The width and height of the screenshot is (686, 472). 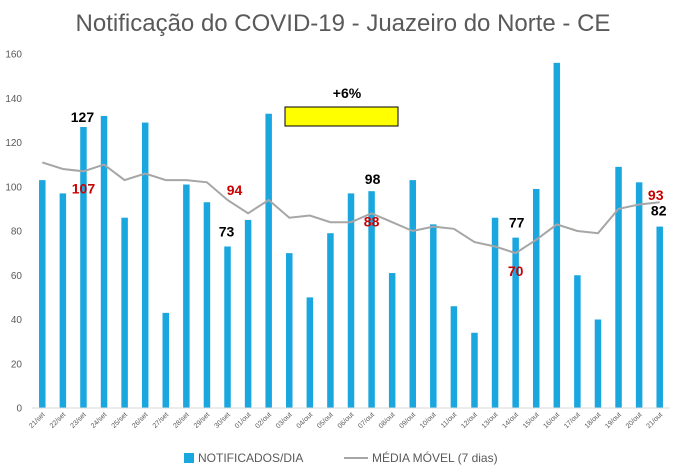 I want to click on line-data-label: 70, so click(x=516, y=271).